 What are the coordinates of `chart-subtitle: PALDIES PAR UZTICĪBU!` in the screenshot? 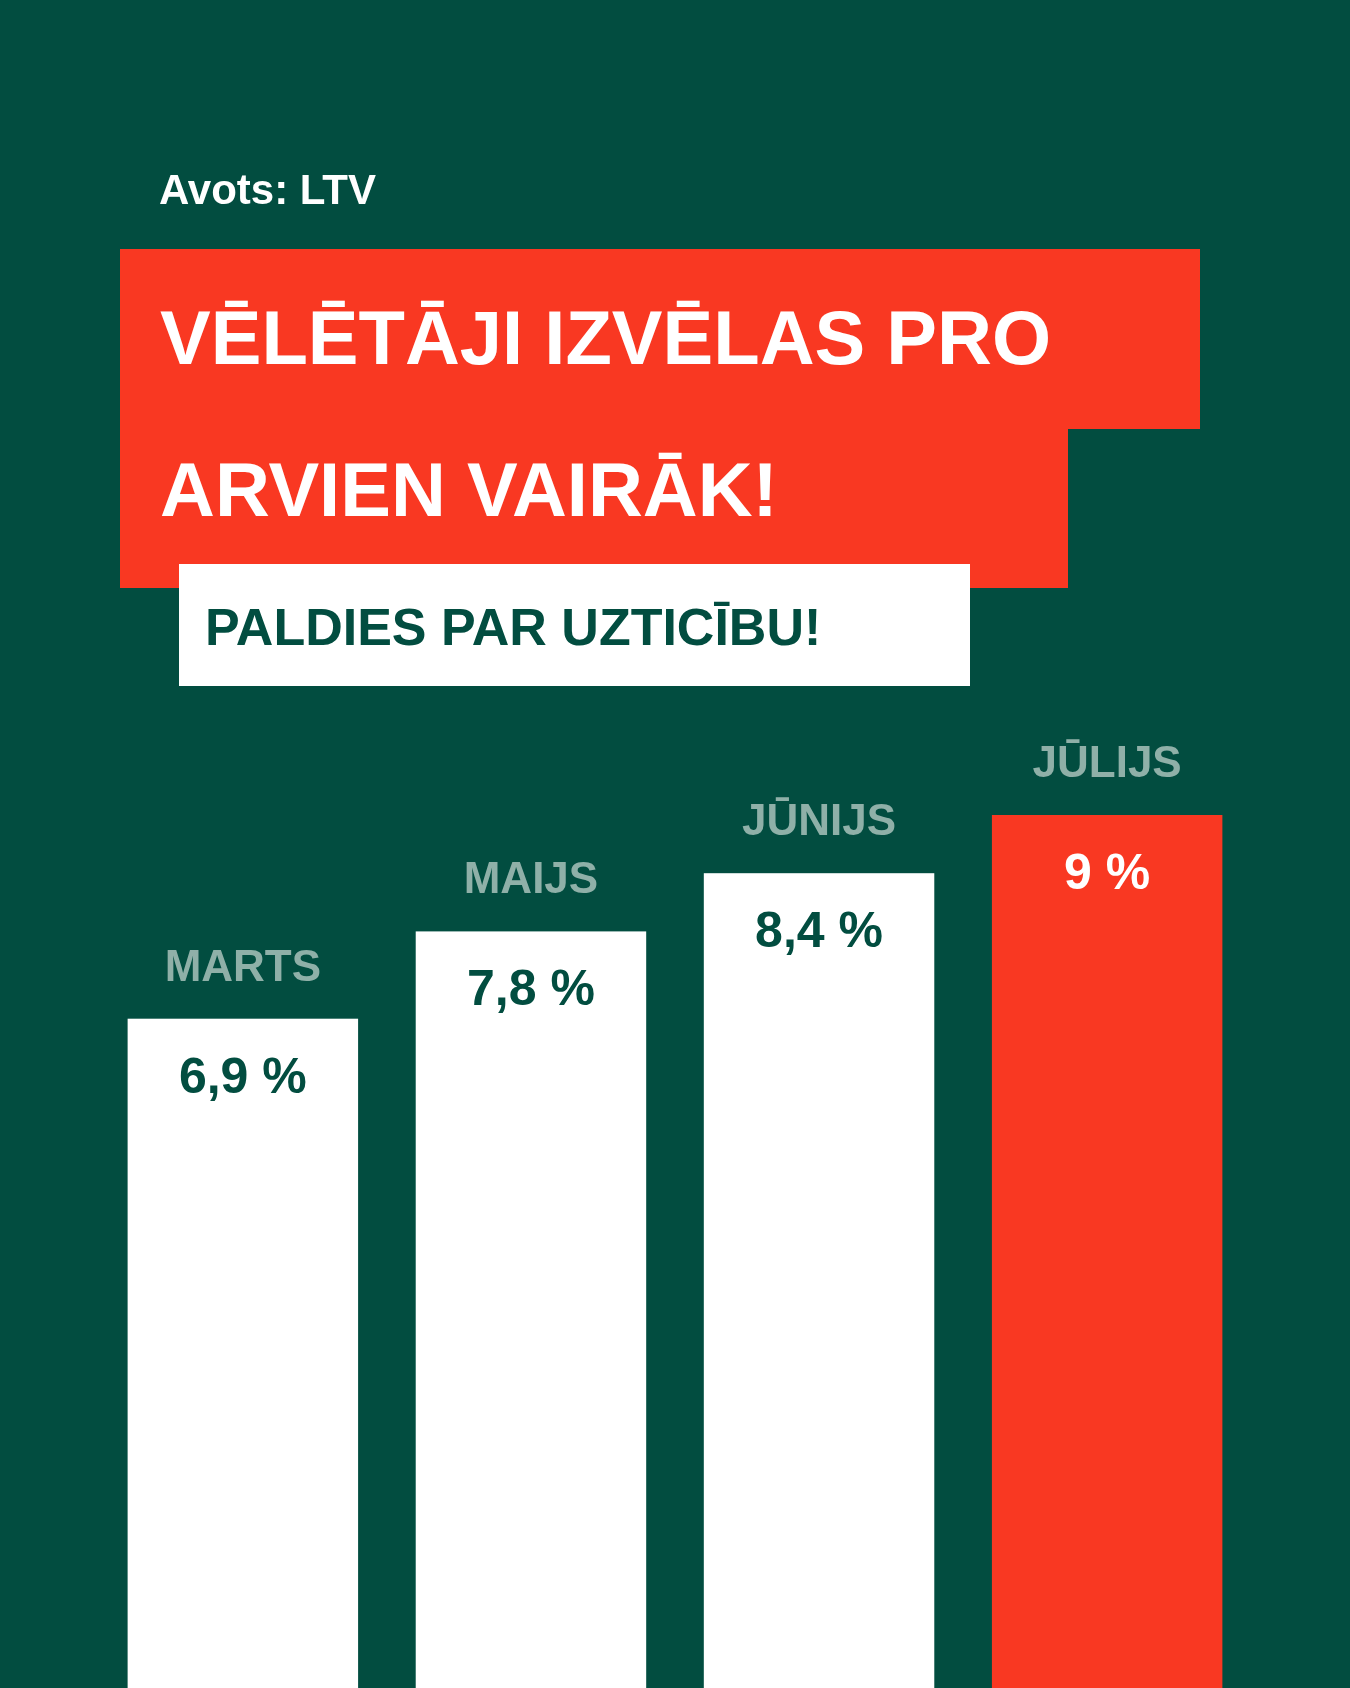 It's located at (513, 627).